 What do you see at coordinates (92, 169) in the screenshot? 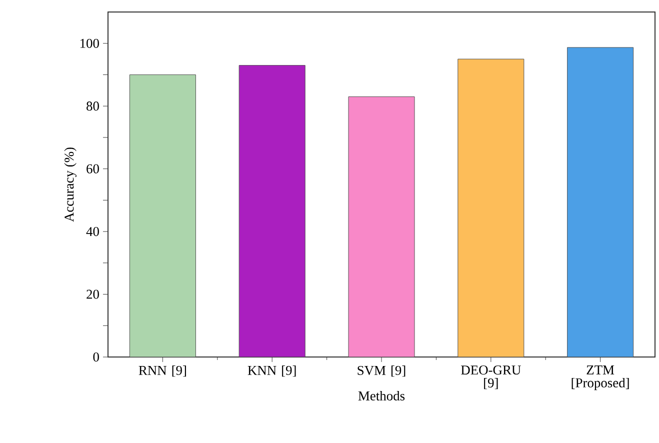
I see `y-tick-label: 60` at bounding box center [92, 169].